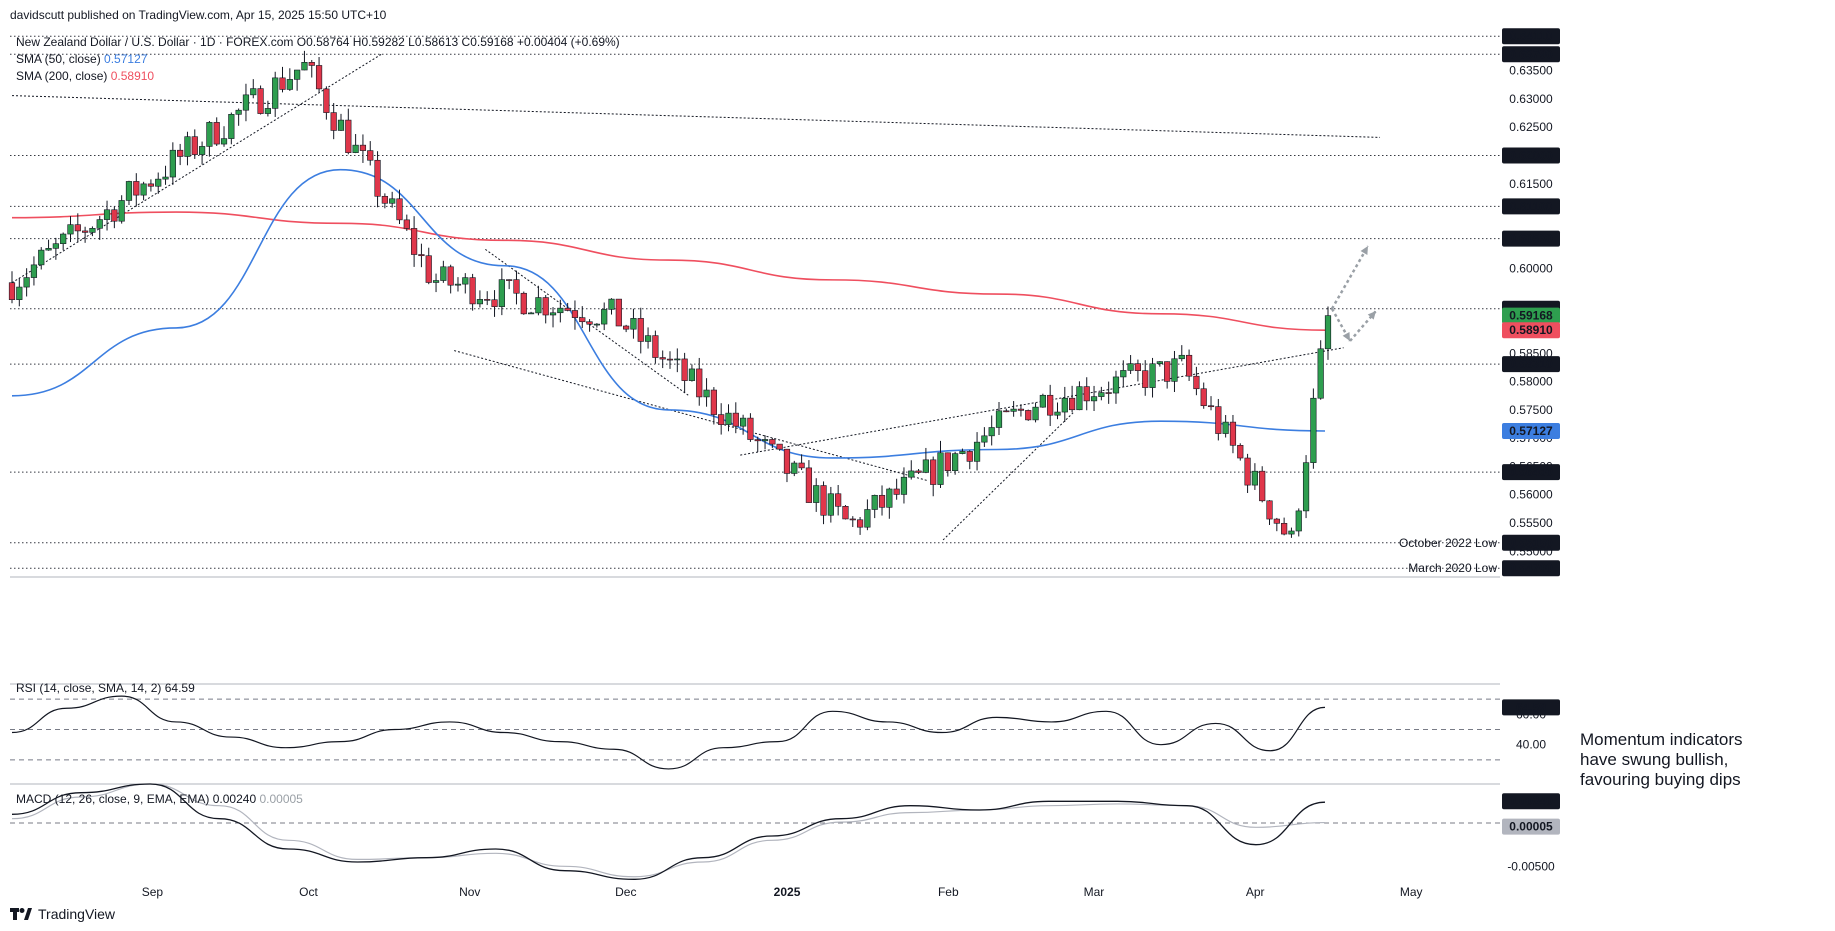 The image size is (1835, 931). I want to click on time-tick-label: May, so click(1411, 892).